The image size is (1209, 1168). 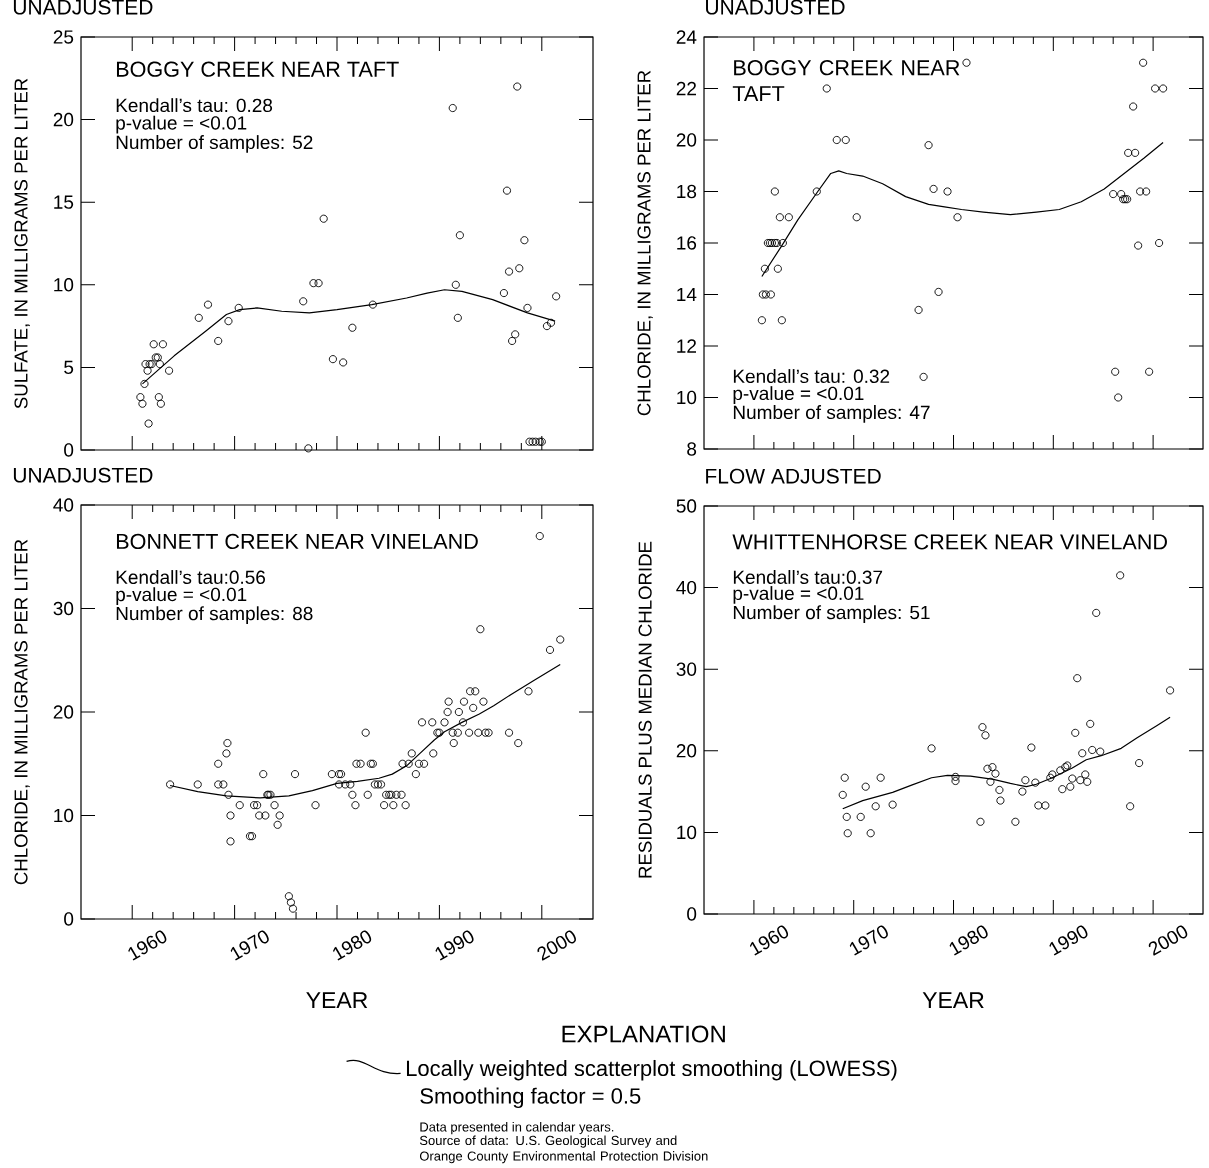 What do you see at coordinates (687, 191) in the screenshot?
I see `y-tick-label: 18` at bounding box center [687, 191].